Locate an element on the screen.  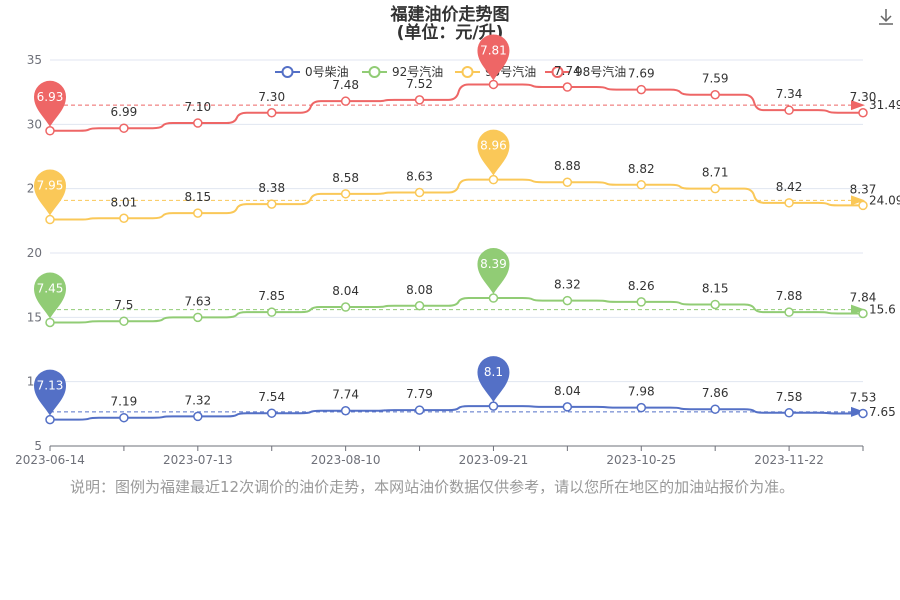
legend-item: 92号汽油 is located at coordinates (402, 71).